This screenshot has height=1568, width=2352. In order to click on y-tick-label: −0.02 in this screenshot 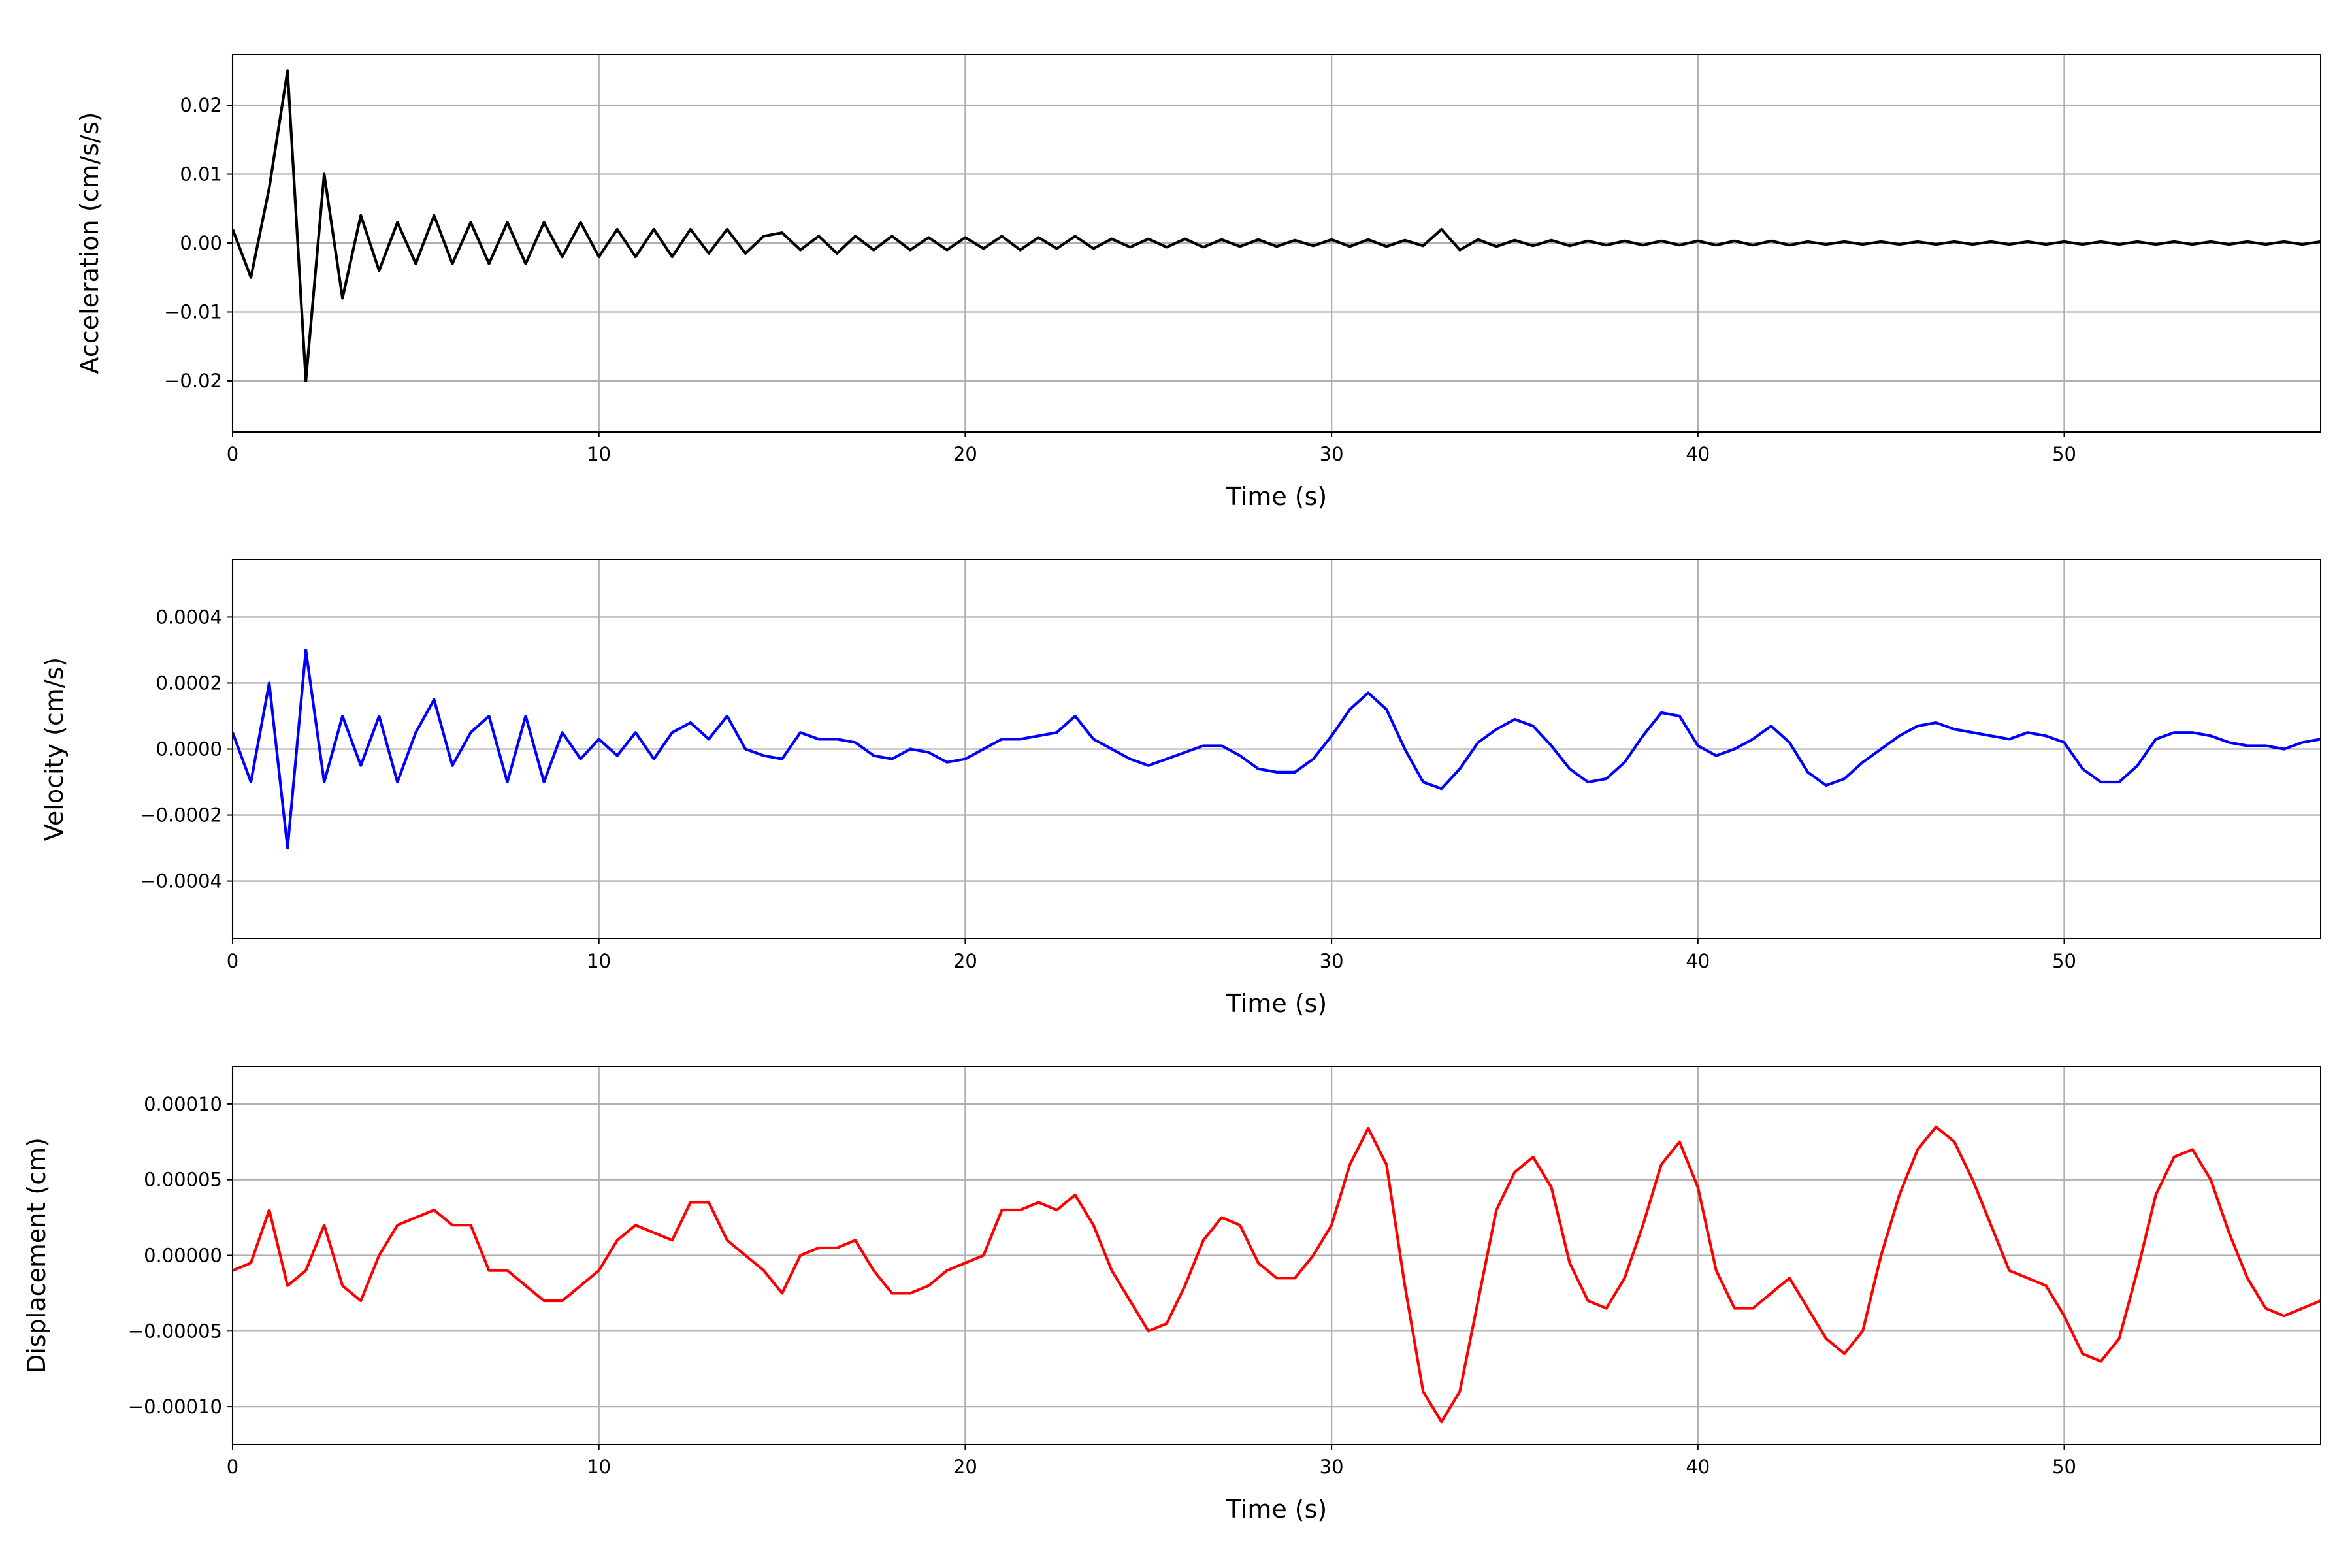, I will do `click(193, 381)`.